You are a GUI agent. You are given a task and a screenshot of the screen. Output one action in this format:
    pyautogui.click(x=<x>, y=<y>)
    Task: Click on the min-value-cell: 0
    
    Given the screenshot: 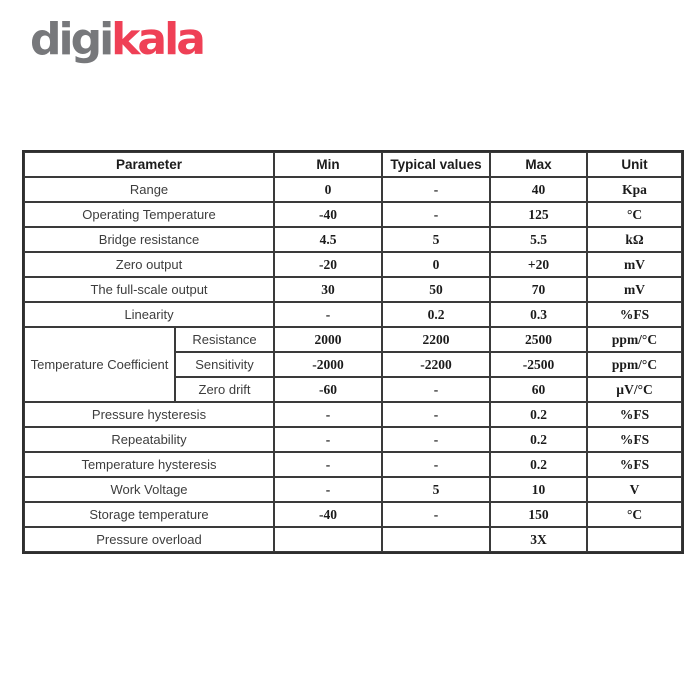 What is the action you would take?
    pyautogui.click(x=328, y=189)
    